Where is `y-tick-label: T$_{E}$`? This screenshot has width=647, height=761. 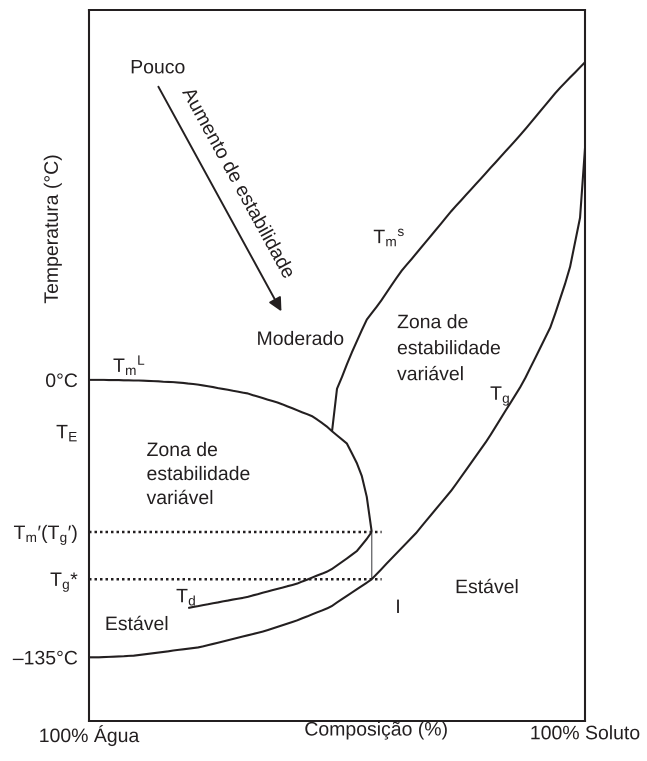
y-tick-label: T$_{E}$ is located at coordinates (66, 433).